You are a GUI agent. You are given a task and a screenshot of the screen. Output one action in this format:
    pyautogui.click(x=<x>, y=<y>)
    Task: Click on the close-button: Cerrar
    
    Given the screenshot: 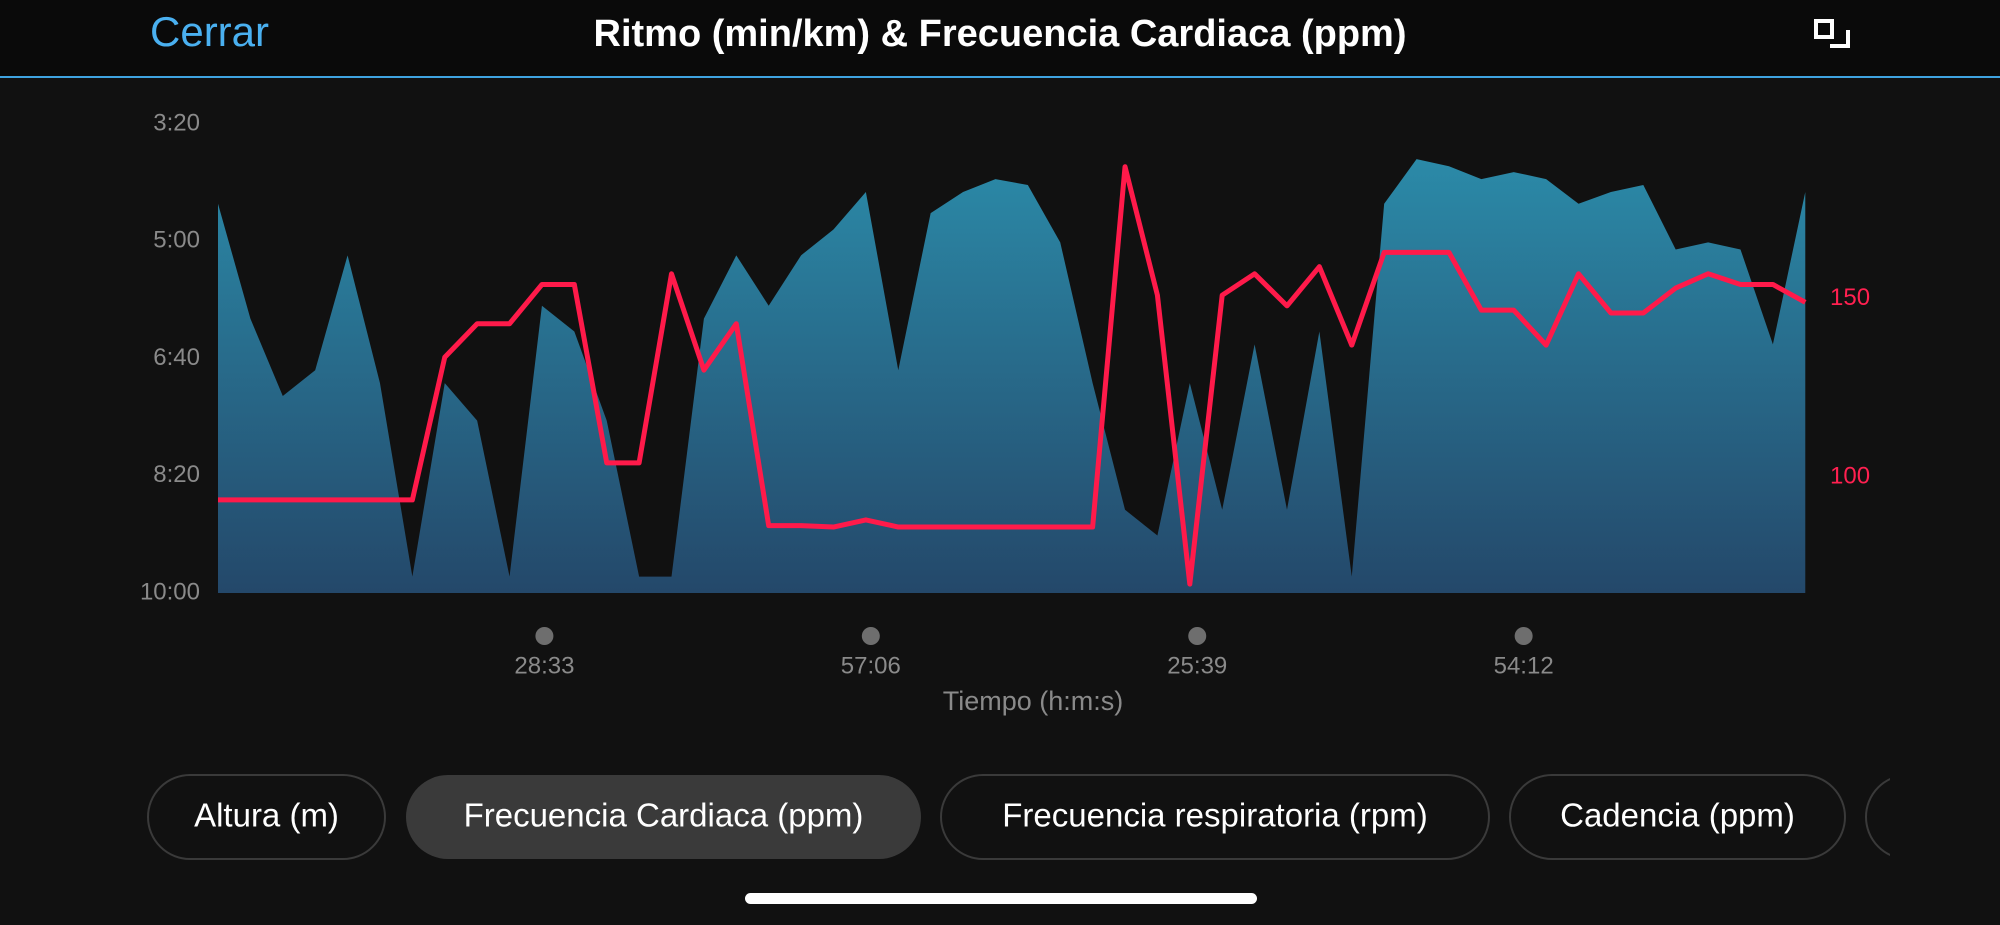 What is the action you would take?
    pyautogui.click(x=209, y=31)
    